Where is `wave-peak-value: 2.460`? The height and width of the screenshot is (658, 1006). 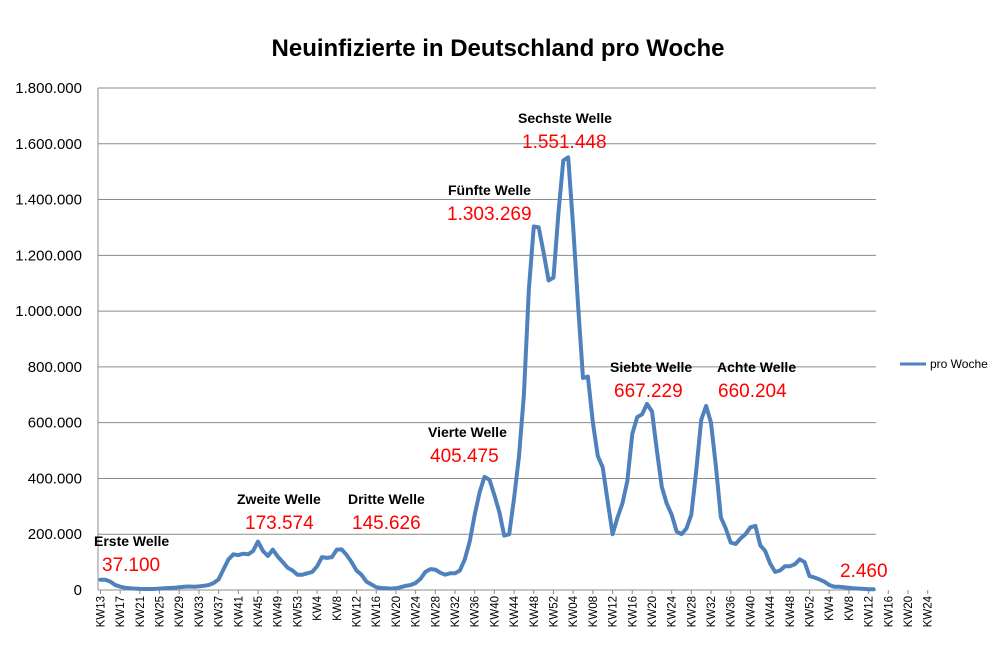
wave-peak-value: 2.460 is located at coordinates (864, 571).